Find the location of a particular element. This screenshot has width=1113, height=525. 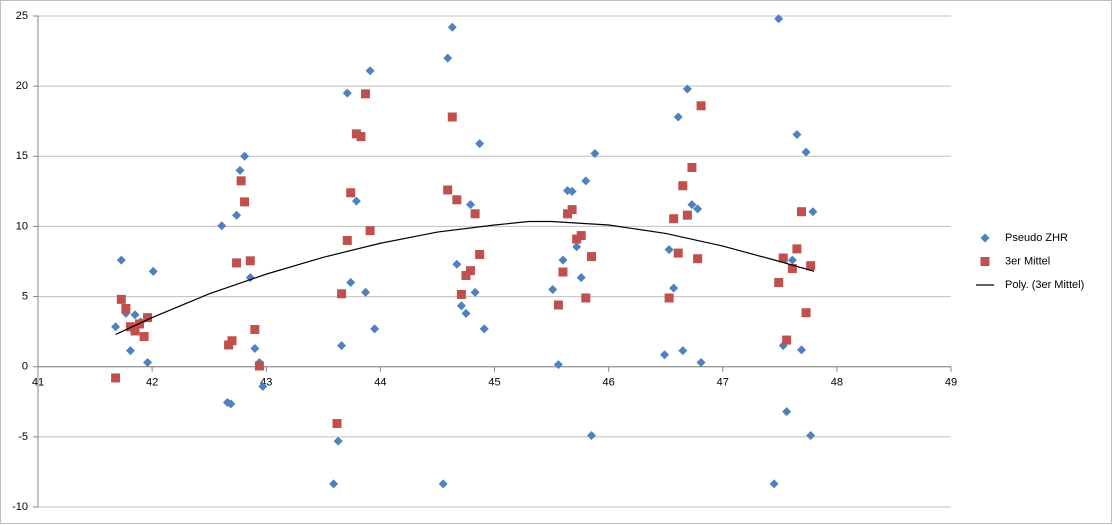

x-tick-label: 49 is located at coordinates (951, 383).